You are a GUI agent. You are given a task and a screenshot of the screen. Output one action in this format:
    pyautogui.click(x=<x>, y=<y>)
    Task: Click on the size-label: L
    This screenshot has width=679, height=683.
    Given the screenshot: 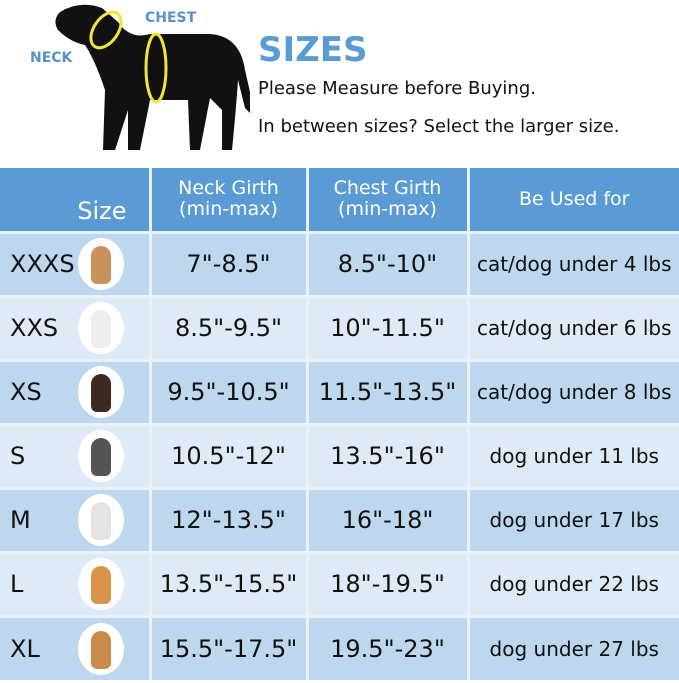 What is the action you would take?
    pyautogui.click(x=17, y=584)
    